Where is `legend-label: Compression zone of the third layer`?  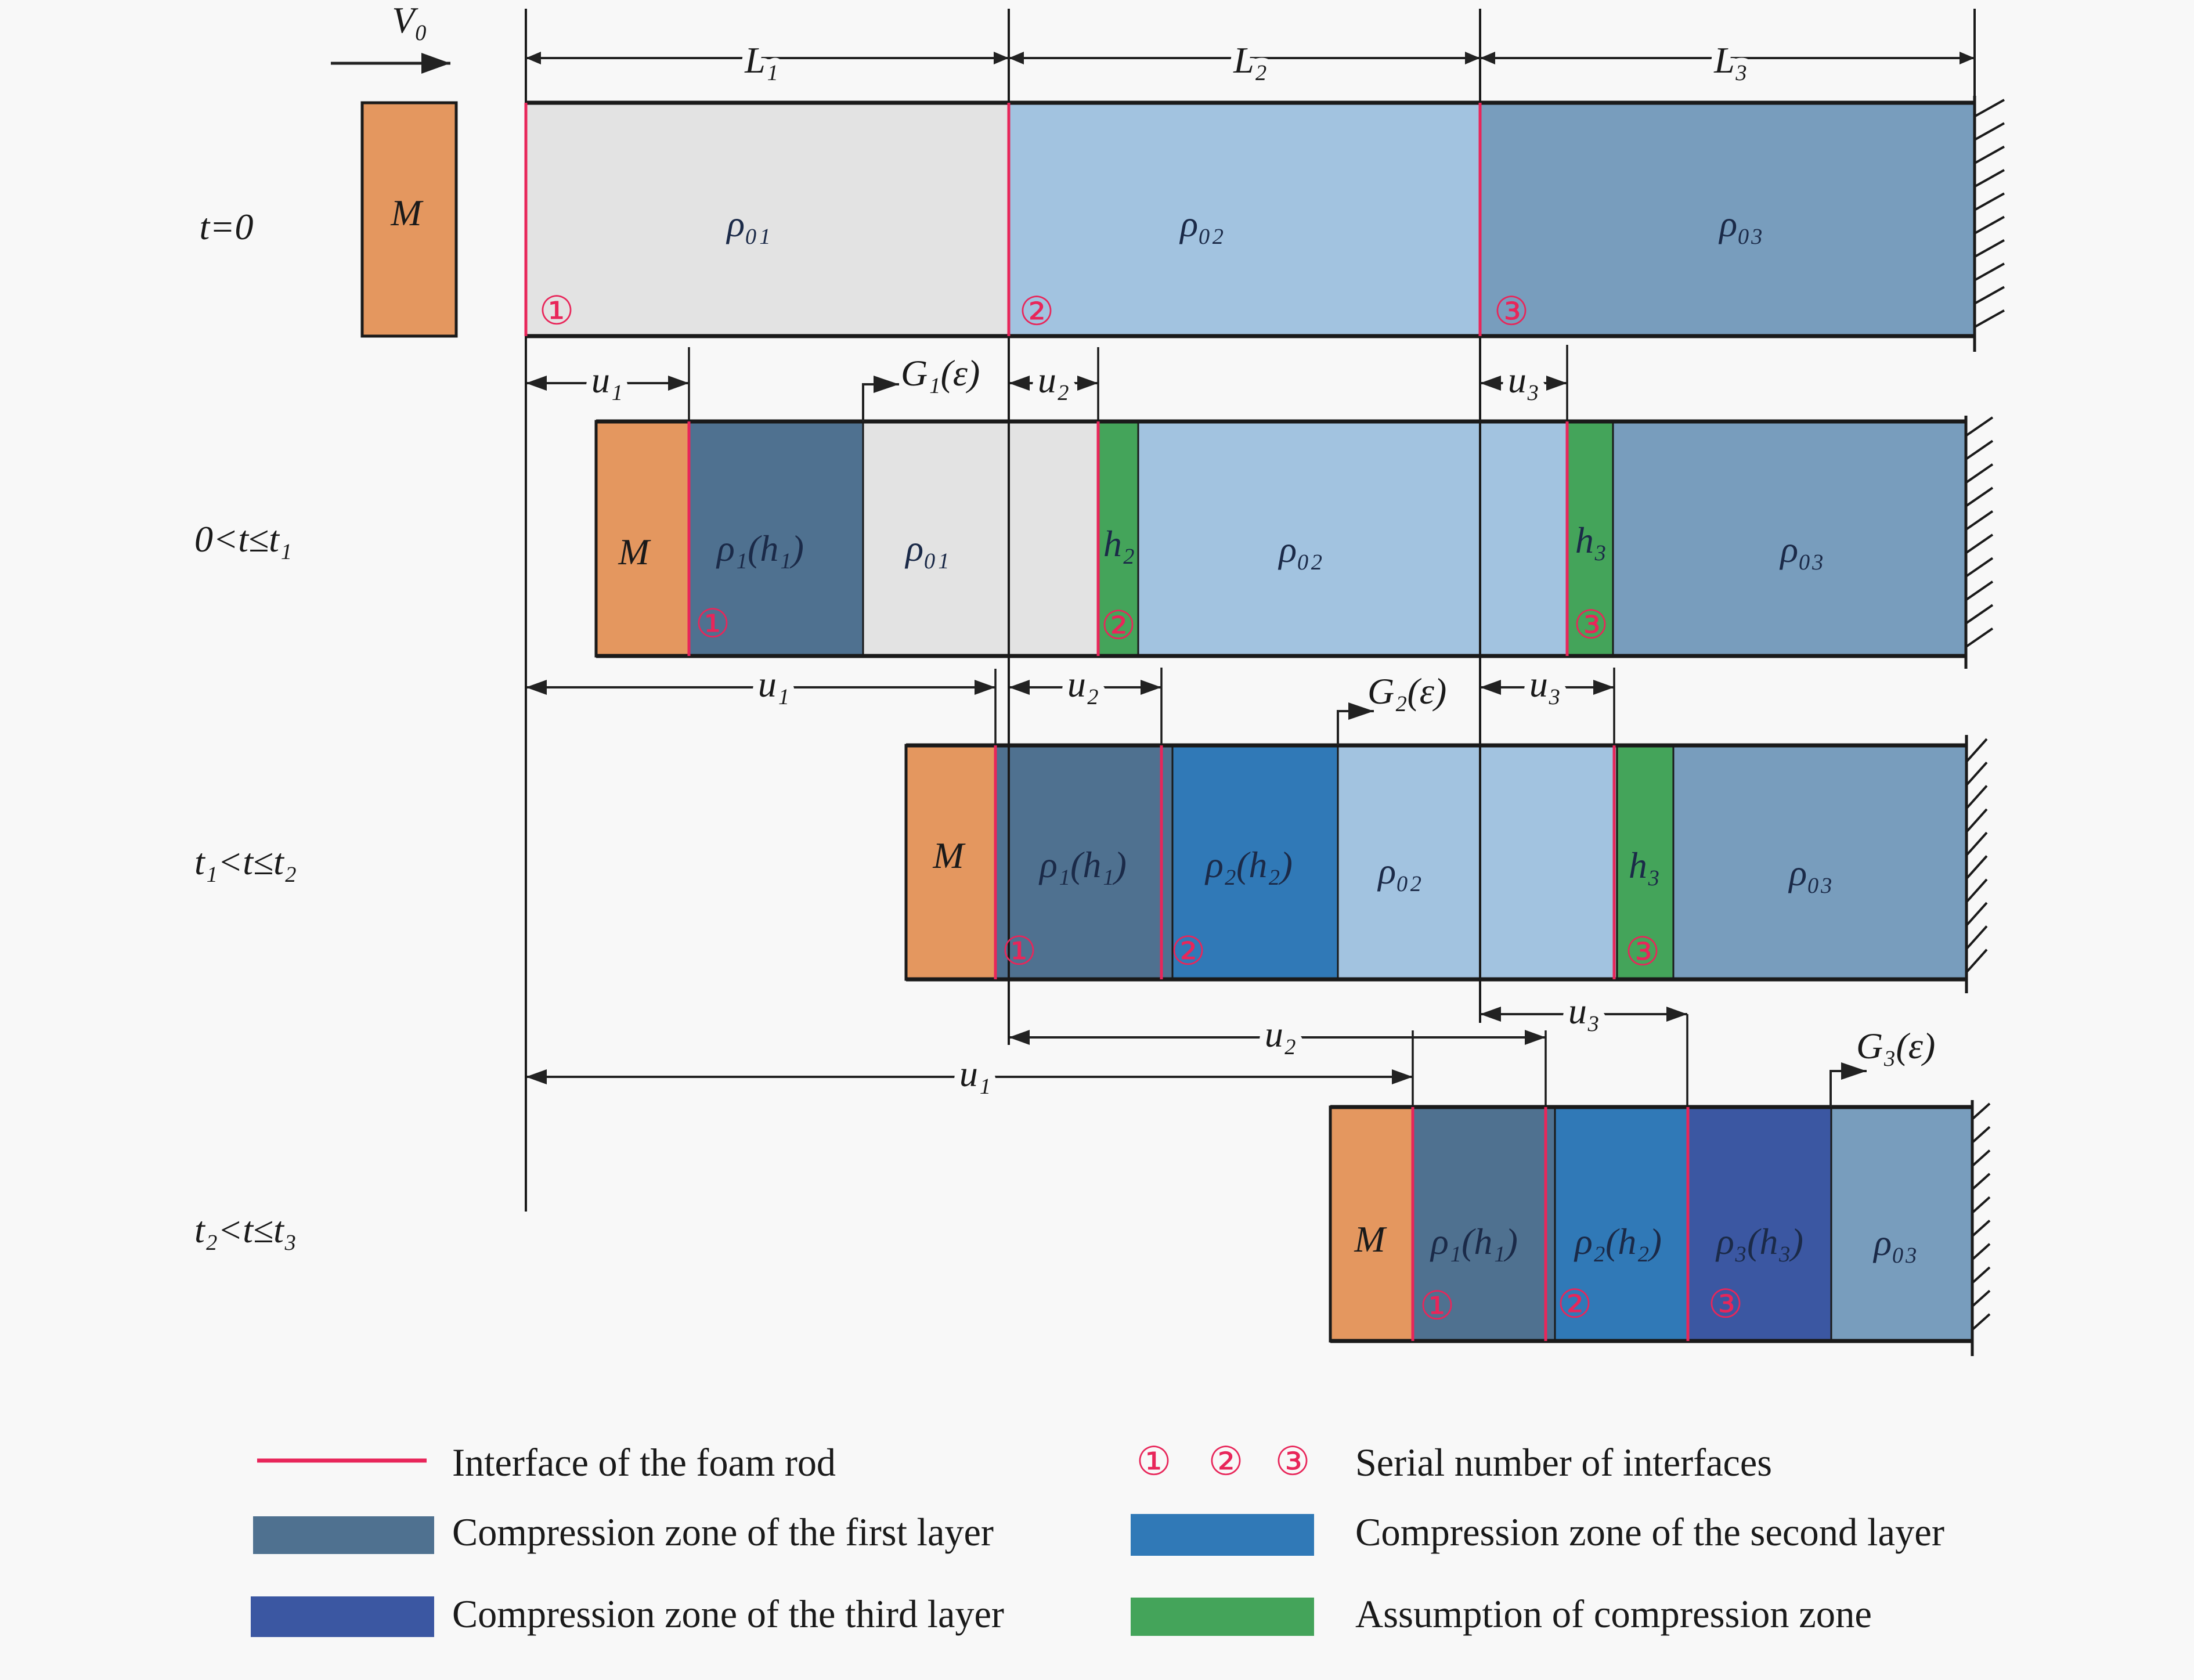
legend-label: Compression zone of the third layer is located at coordinates (728, 1614).